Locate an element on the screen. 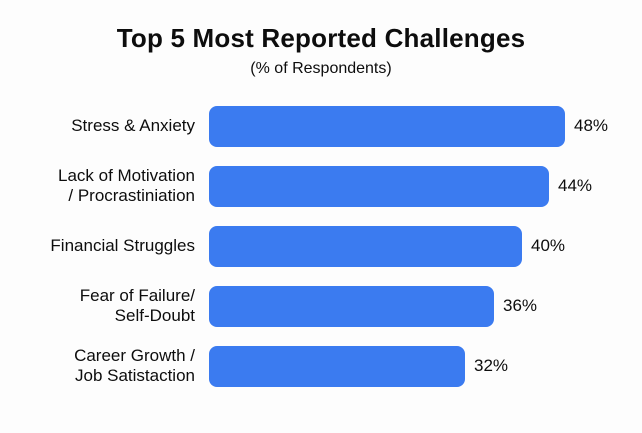 This screenshot has width=642, height=433. bar-row: Stress & Anxiety 48% is located at coordinates (321, 126).